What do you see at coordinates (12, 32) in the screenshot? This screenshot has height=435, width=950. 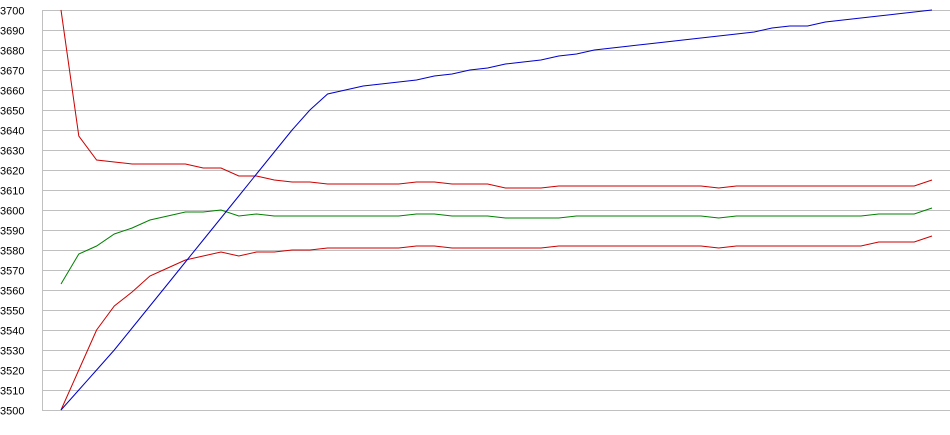 I see `y-tick-label: 3690` at bounding box center [12, 32].